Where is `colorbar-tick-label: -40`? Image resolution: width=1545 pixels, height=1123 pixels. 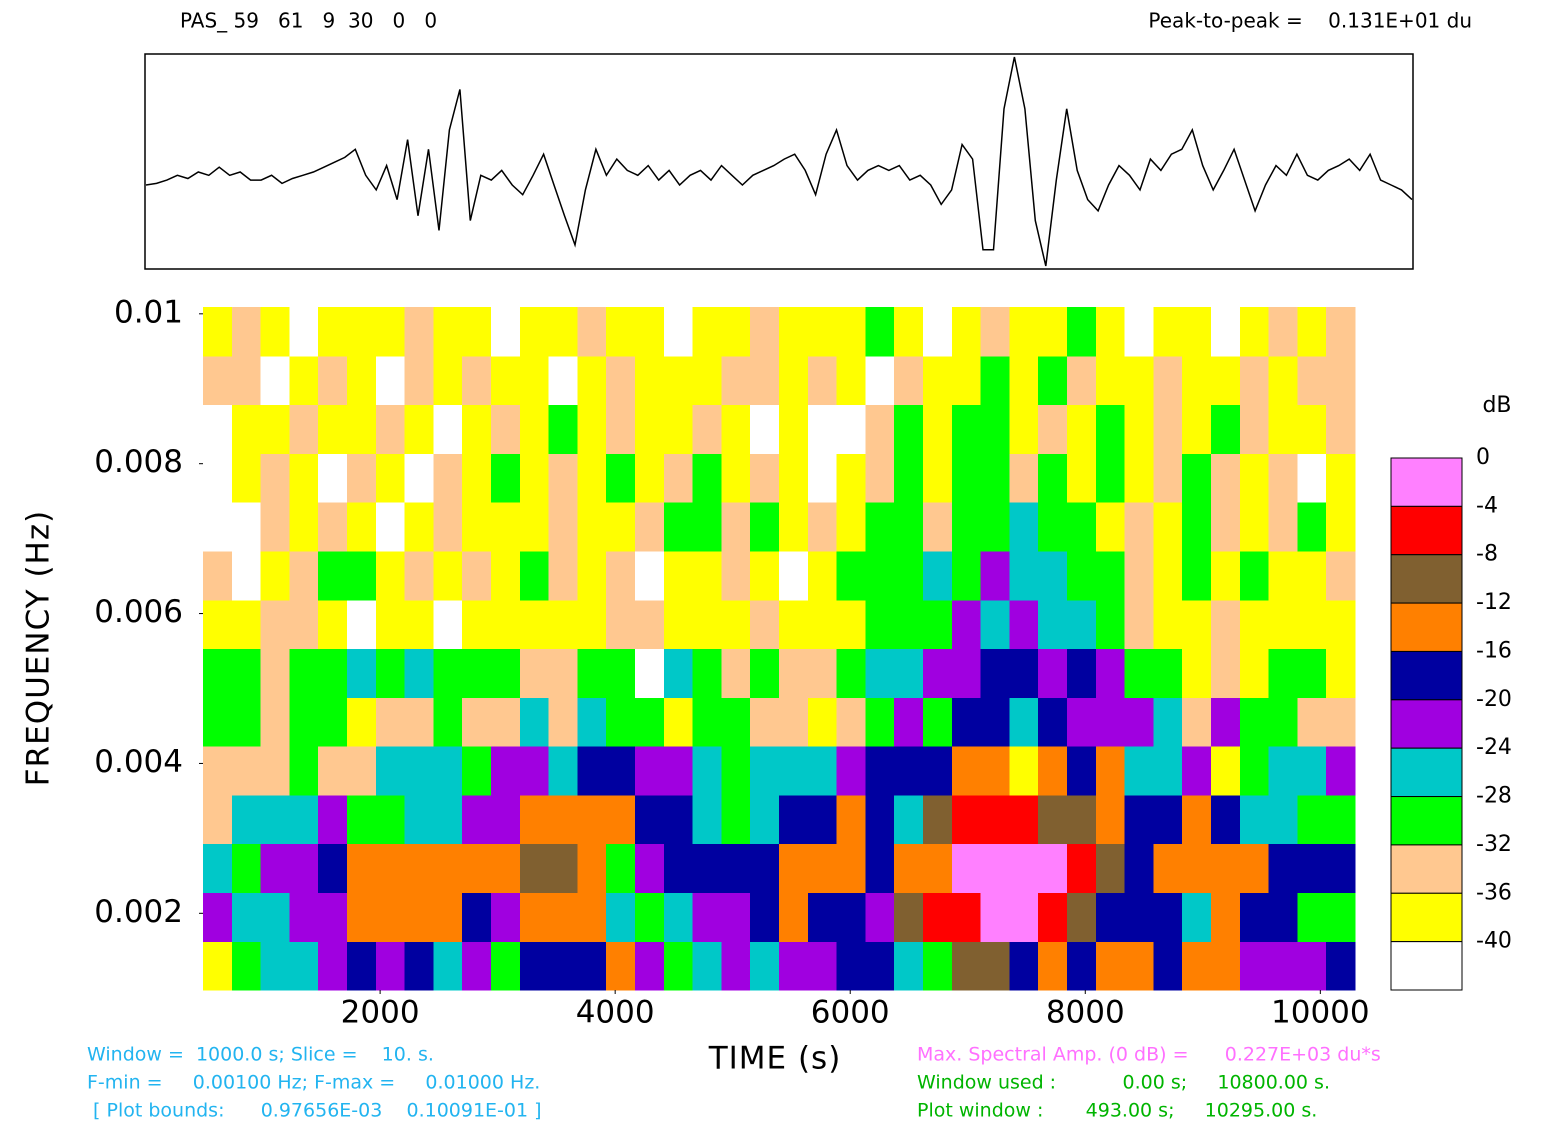
colorbar-tick-label: -40 is located at coordinates (1494, 941).